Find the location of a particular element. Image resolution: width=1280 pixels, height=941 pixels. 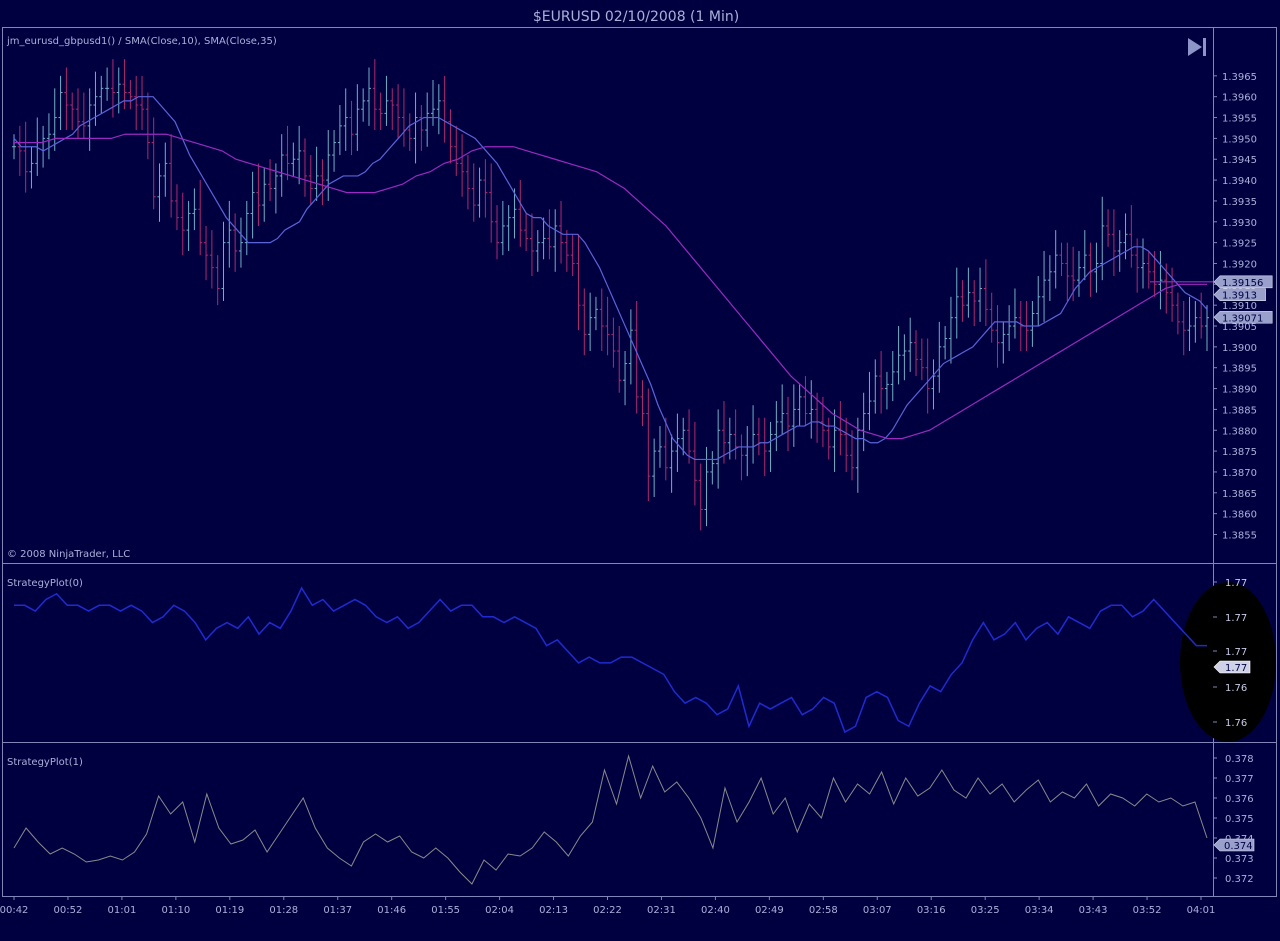

x-axis-label: 02:31 is located at coordinates (661, 910).